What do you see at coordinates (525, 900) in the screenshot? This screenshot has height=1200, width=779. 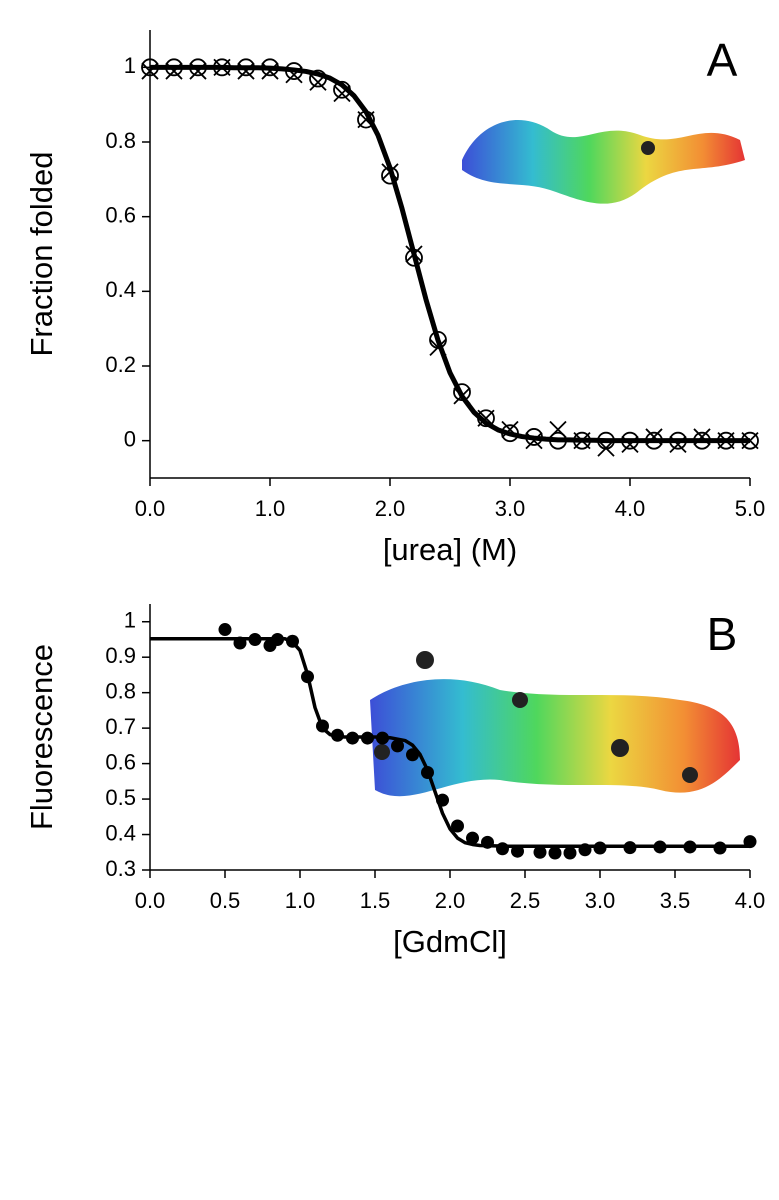 I see `x-tick-label: 2.5` at bounding box center [525, 900].